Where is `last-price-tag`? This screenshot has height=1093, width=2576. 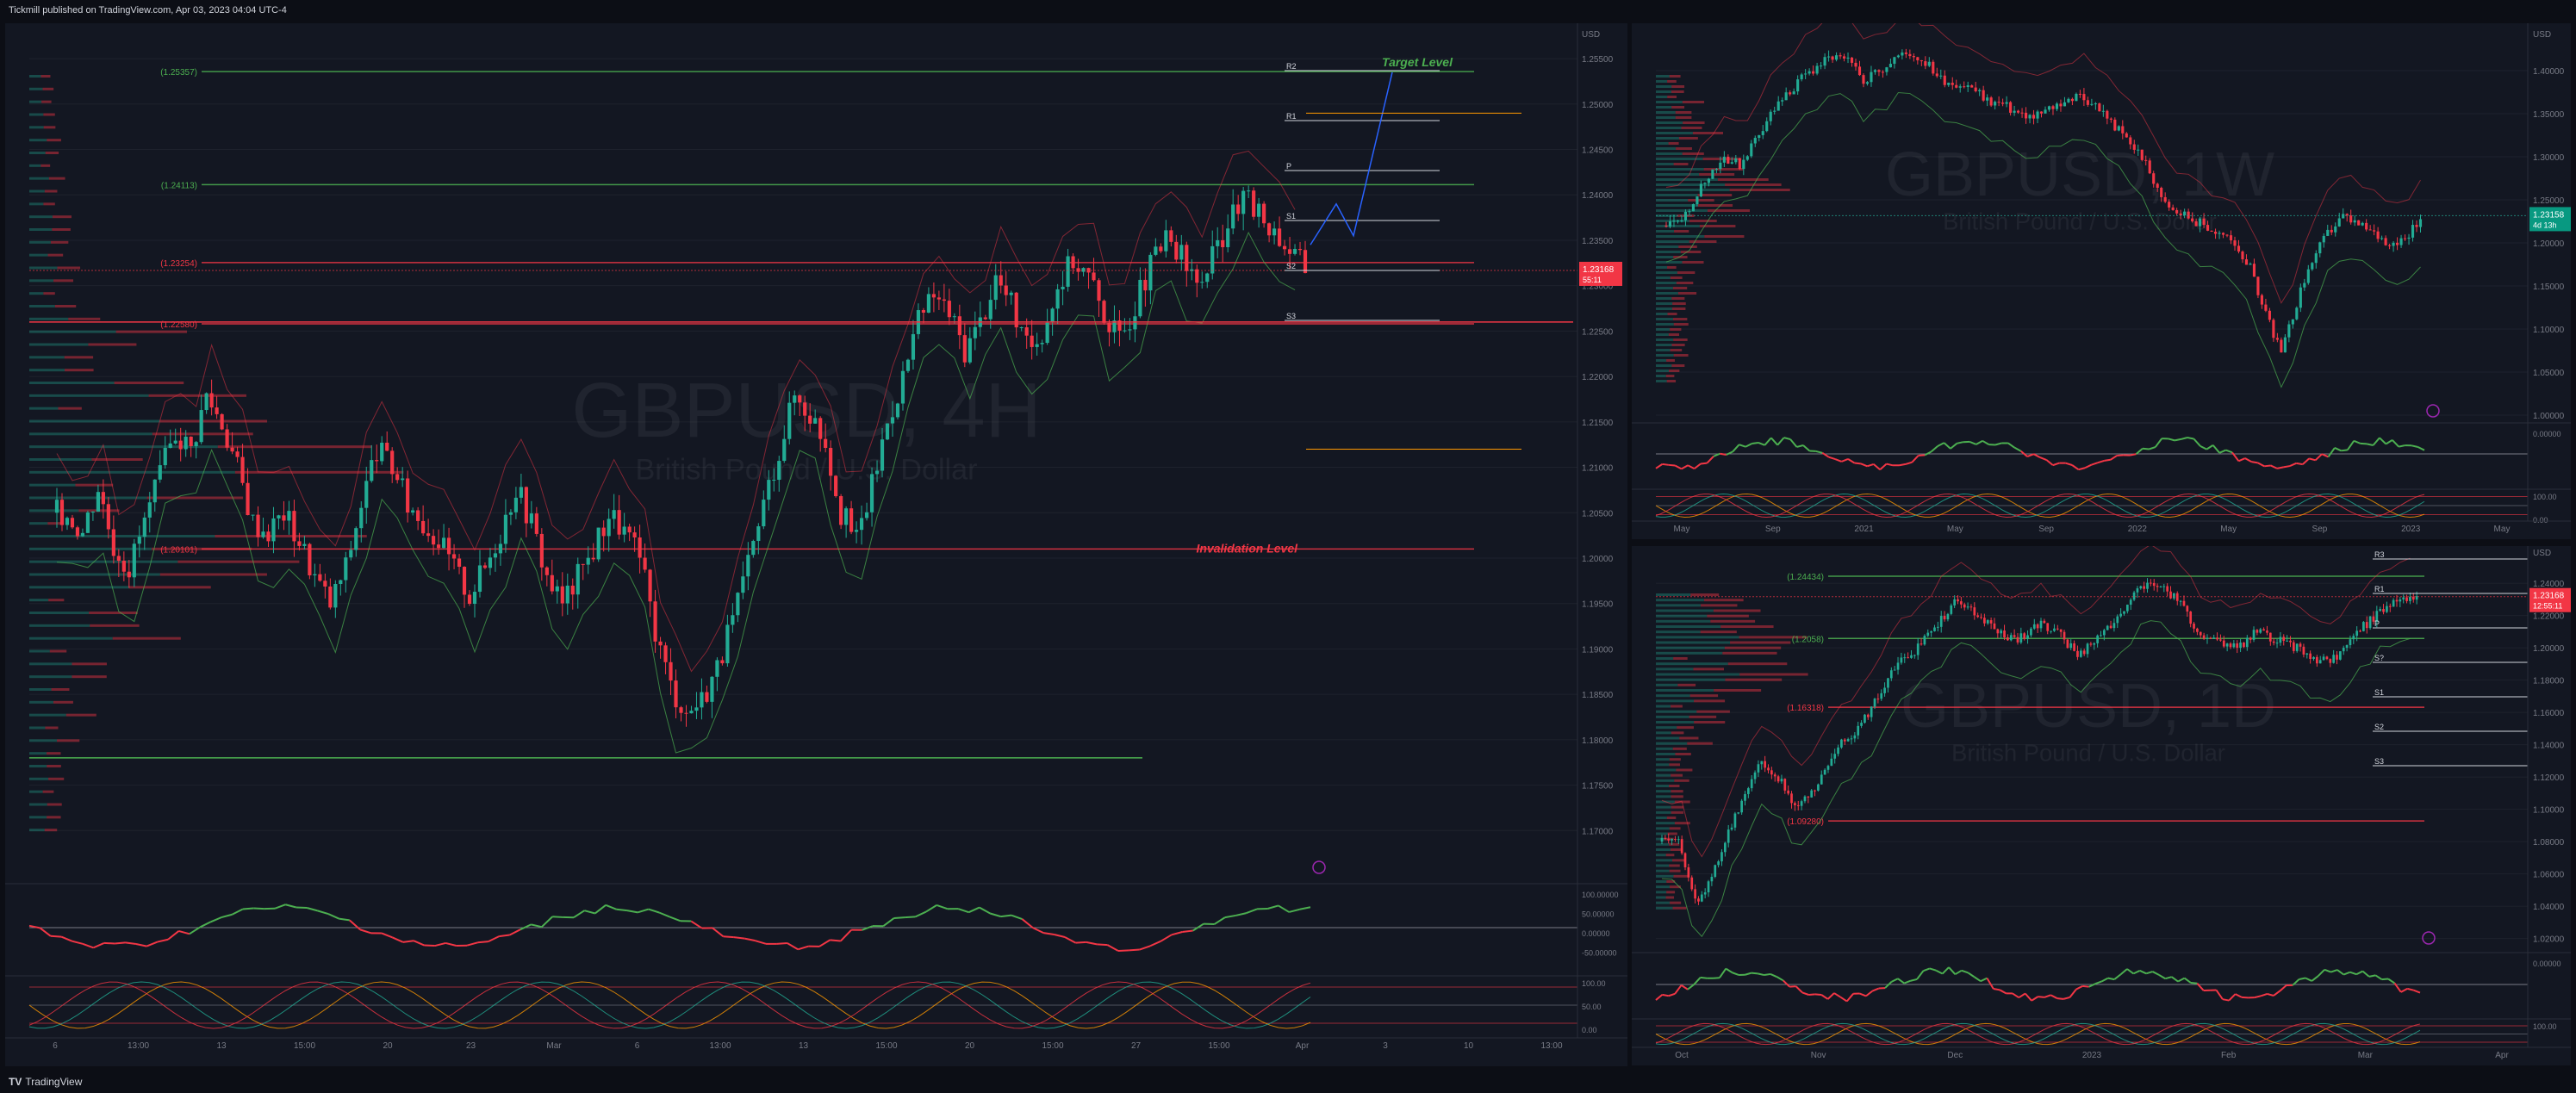
last-price-tag is located at coordinates (2550, 219).